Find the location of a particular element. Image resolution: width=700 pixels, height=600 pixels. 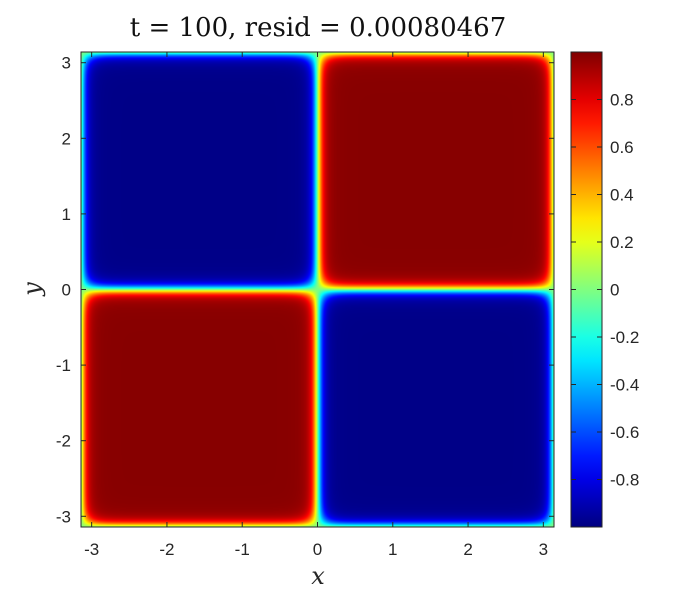

colorbar is located at coordinates (586, 289).